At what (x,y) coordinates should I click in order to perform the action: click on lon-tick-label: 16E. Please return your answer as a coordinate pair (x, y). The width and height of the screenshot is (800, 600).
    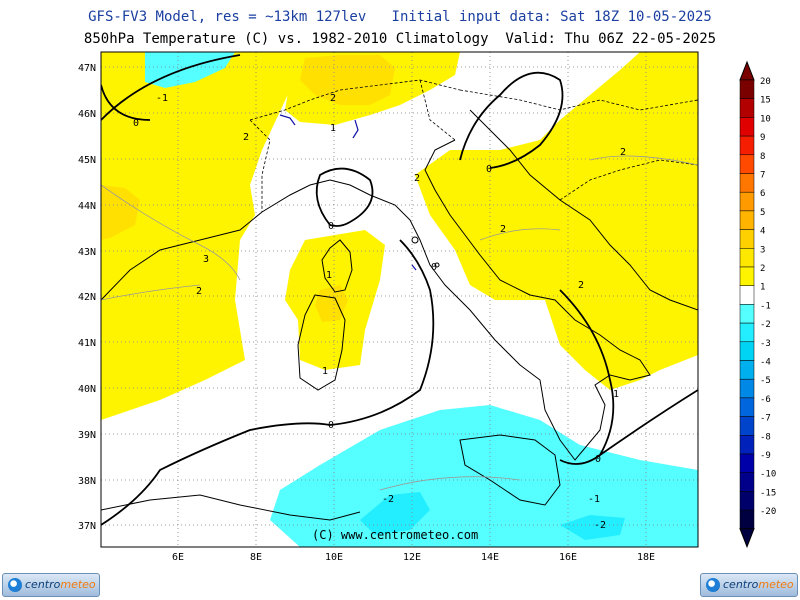
    Looking at the image, I should click on (568, 557).